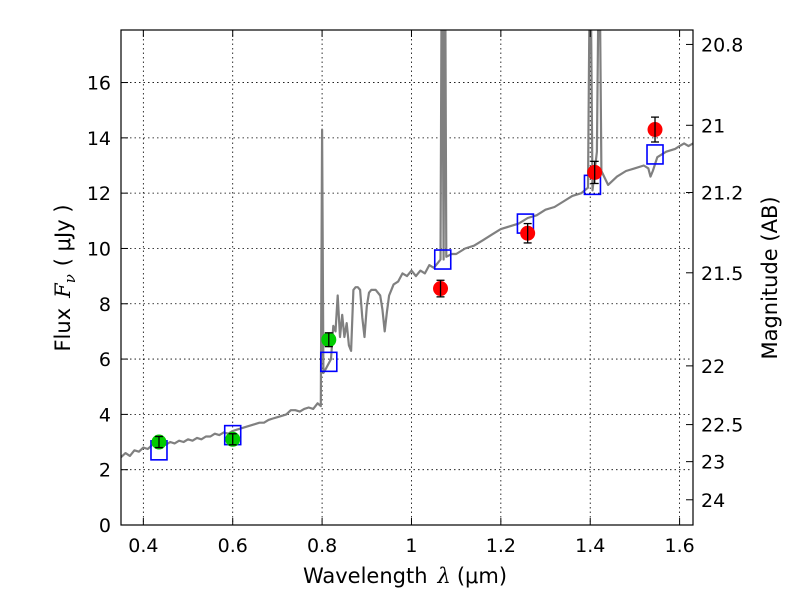  I want to click on y-axis-label: Flux Fν ( μJy ), so click(65, 277).